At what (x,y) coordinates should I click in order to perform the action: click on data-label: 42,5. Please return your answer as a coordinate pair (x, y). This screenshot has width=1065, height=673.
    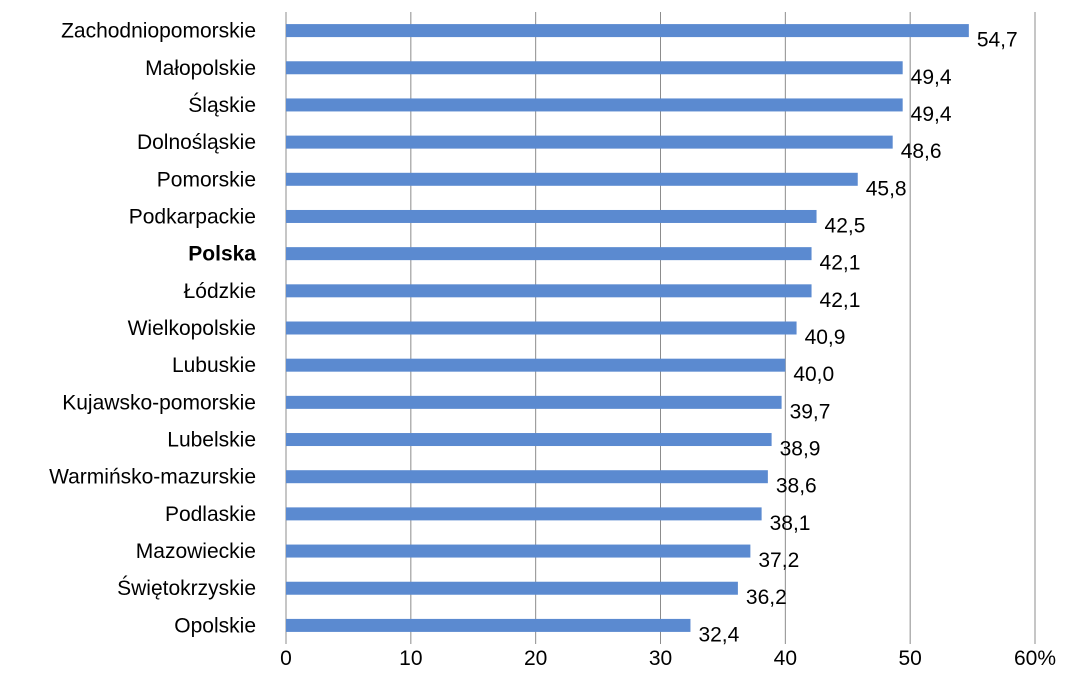
    Looking at the image, I should click on (845, 225).